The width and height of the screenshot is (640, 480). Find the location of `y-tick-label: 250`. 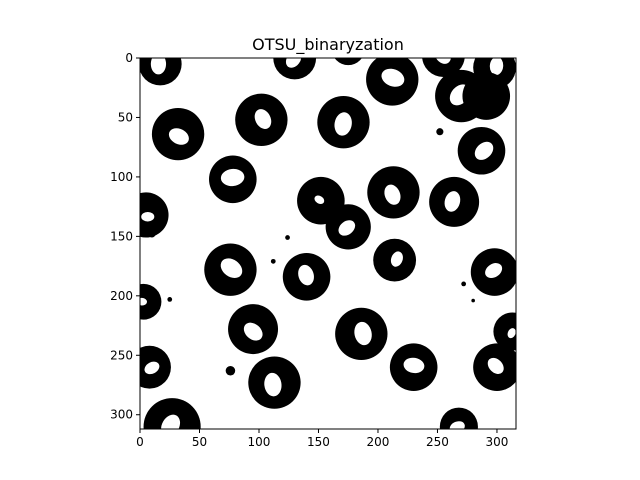

y-tick-label: 250 is located at coordinates (121, 355).